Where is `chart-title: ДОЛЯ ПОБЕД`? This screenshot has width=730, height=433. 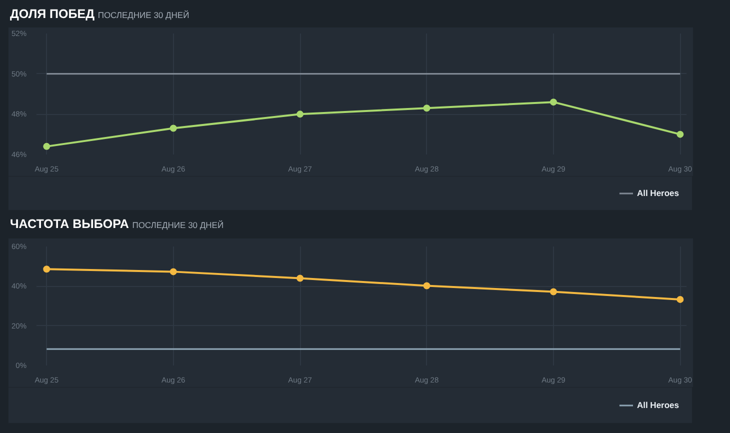
chart-title: ДОЛЯ ПОБЕД is located at coordinates (52, 14).